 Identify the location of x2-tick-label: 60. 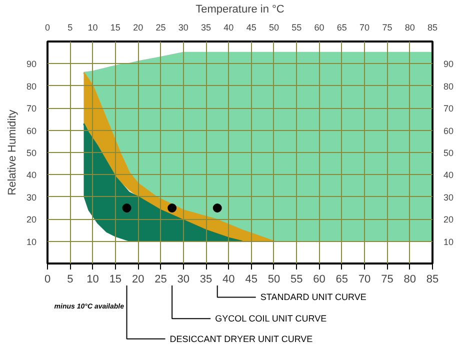
(319, 27).